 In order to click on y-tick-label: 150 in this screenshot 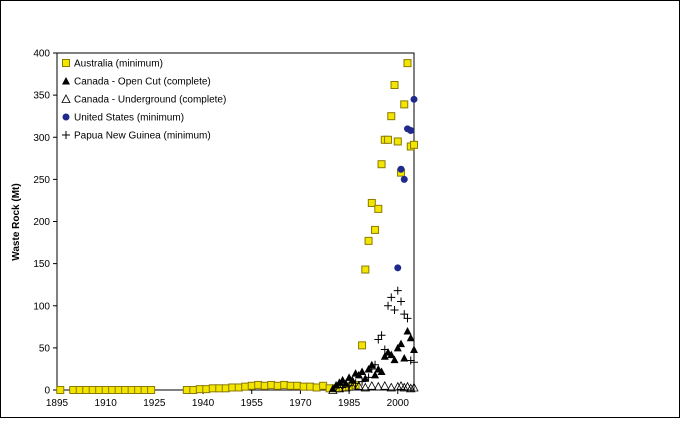, I will do `click(41, 264)`.